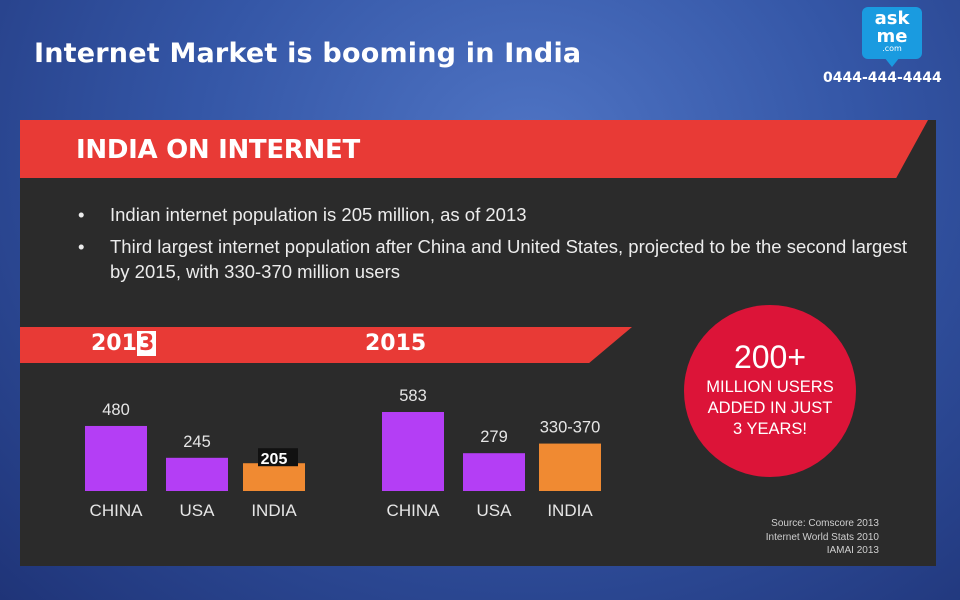 The image size is (960, 600). I want to click on data-label: 279, so click(494, 437).